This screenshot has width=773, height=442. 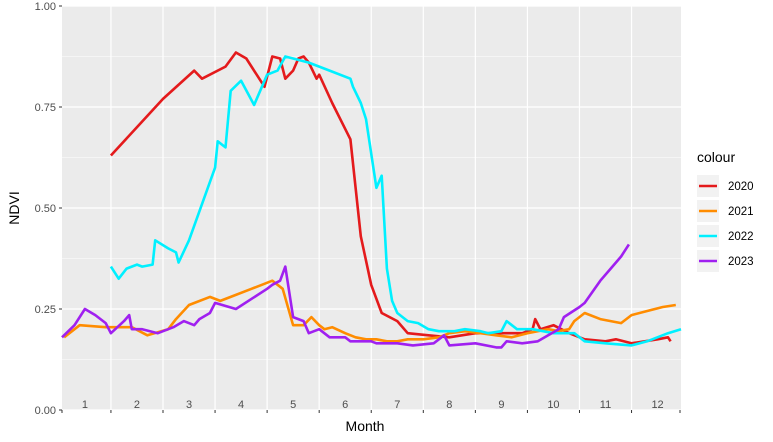 I want to click on y-tick-label: 0.25, so click(x=45, y=310).